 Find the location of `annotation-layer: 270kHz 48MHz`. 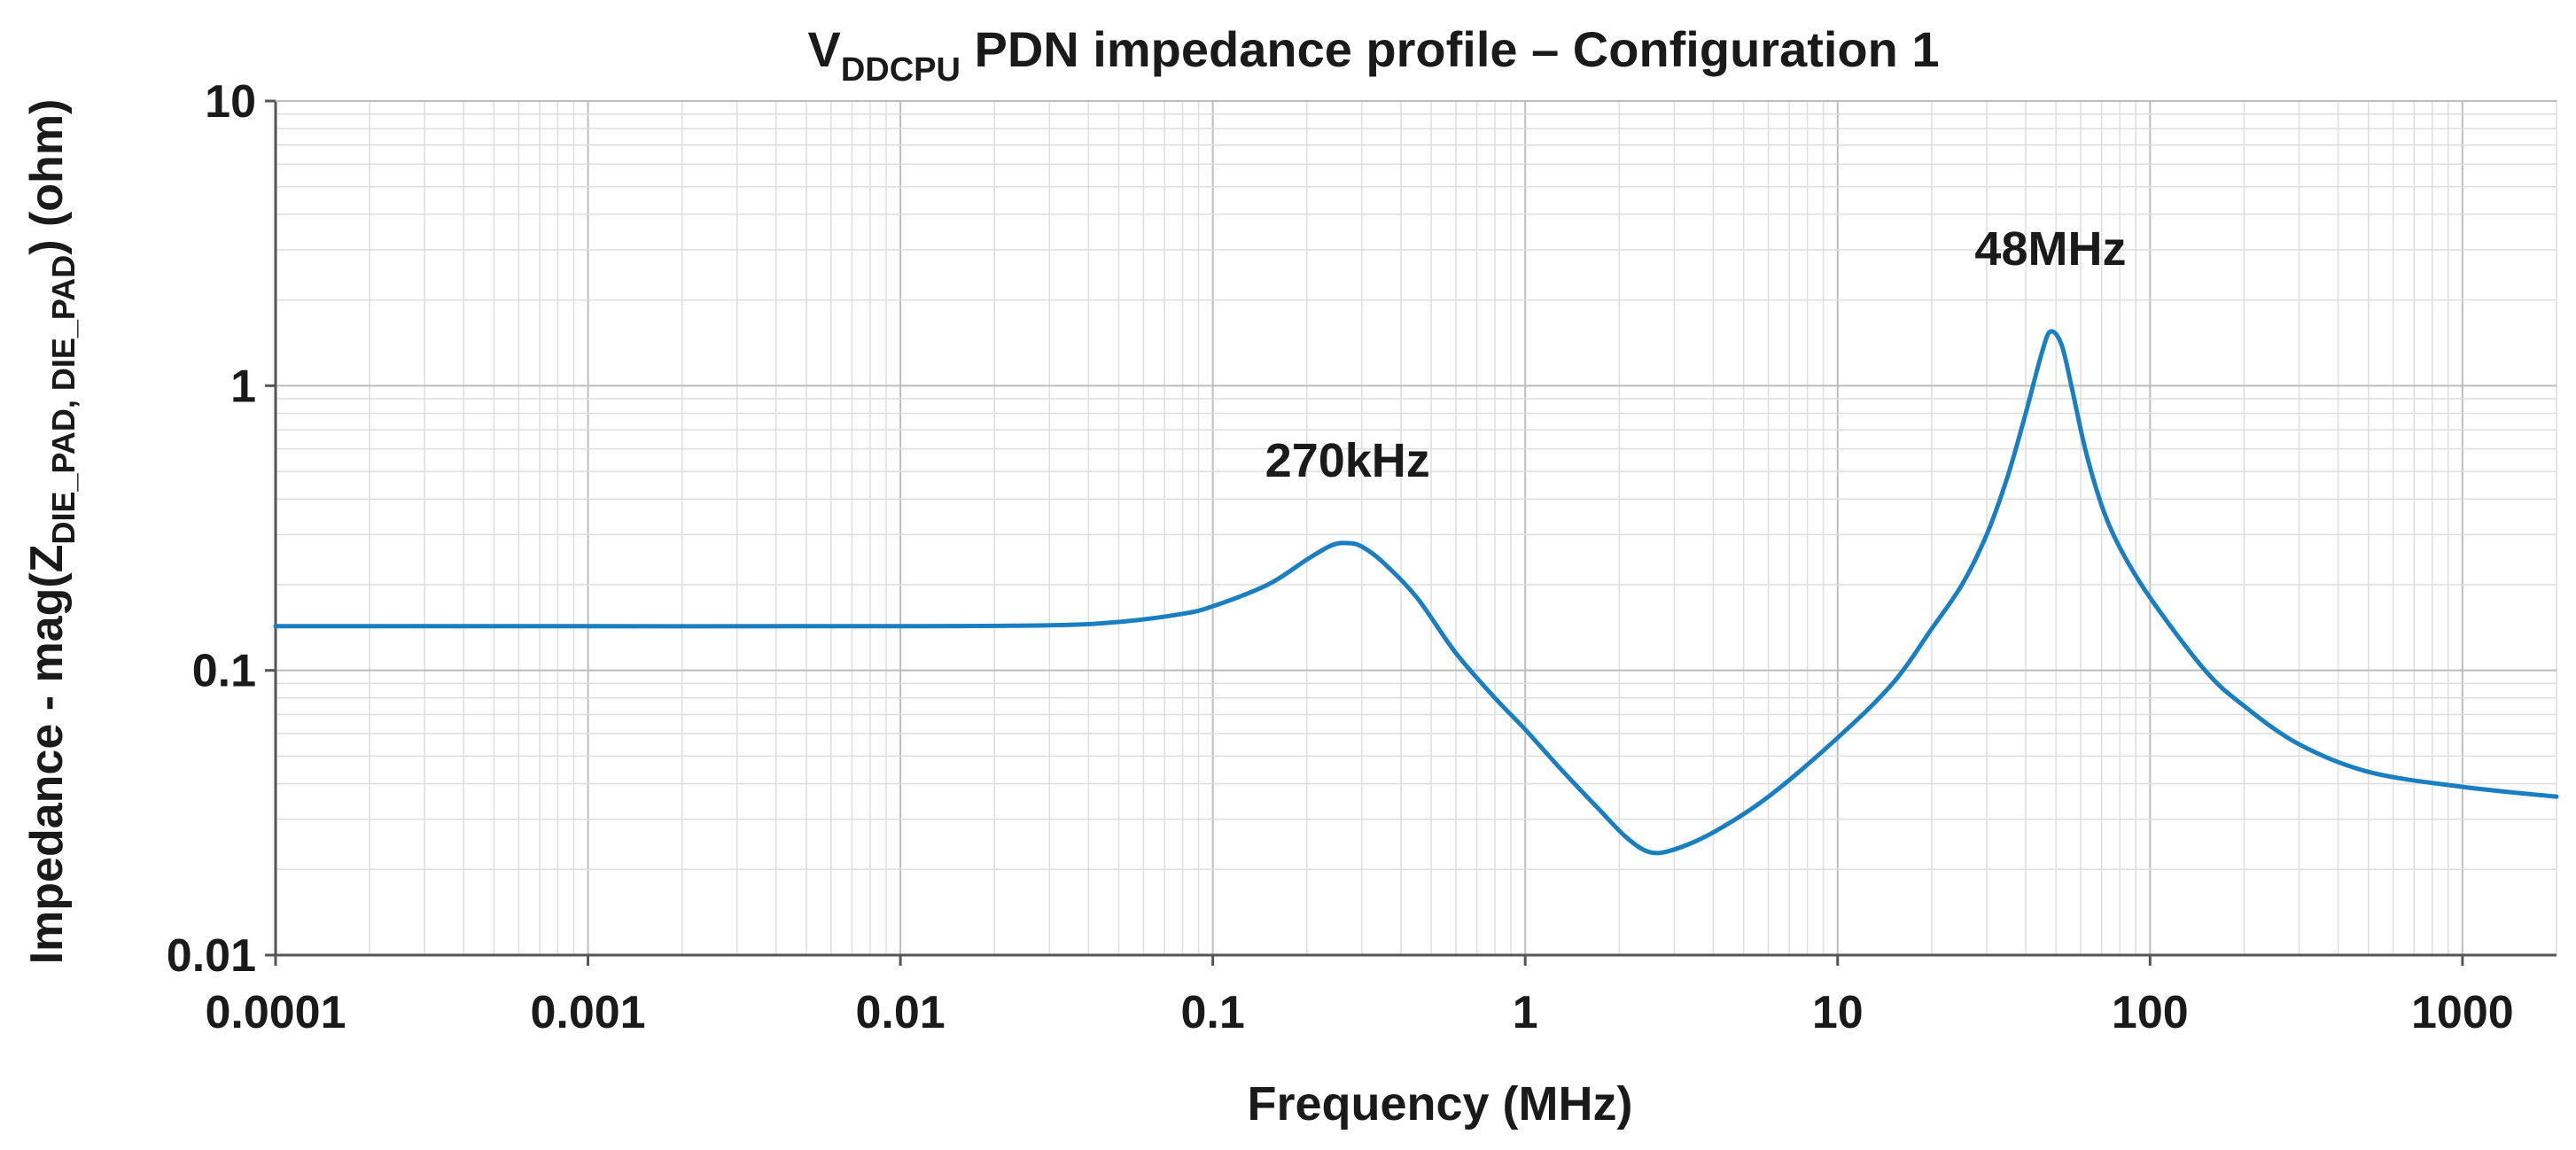

annotation-layer: 270kHz 48MHz is located at coordinates (1696, 355).